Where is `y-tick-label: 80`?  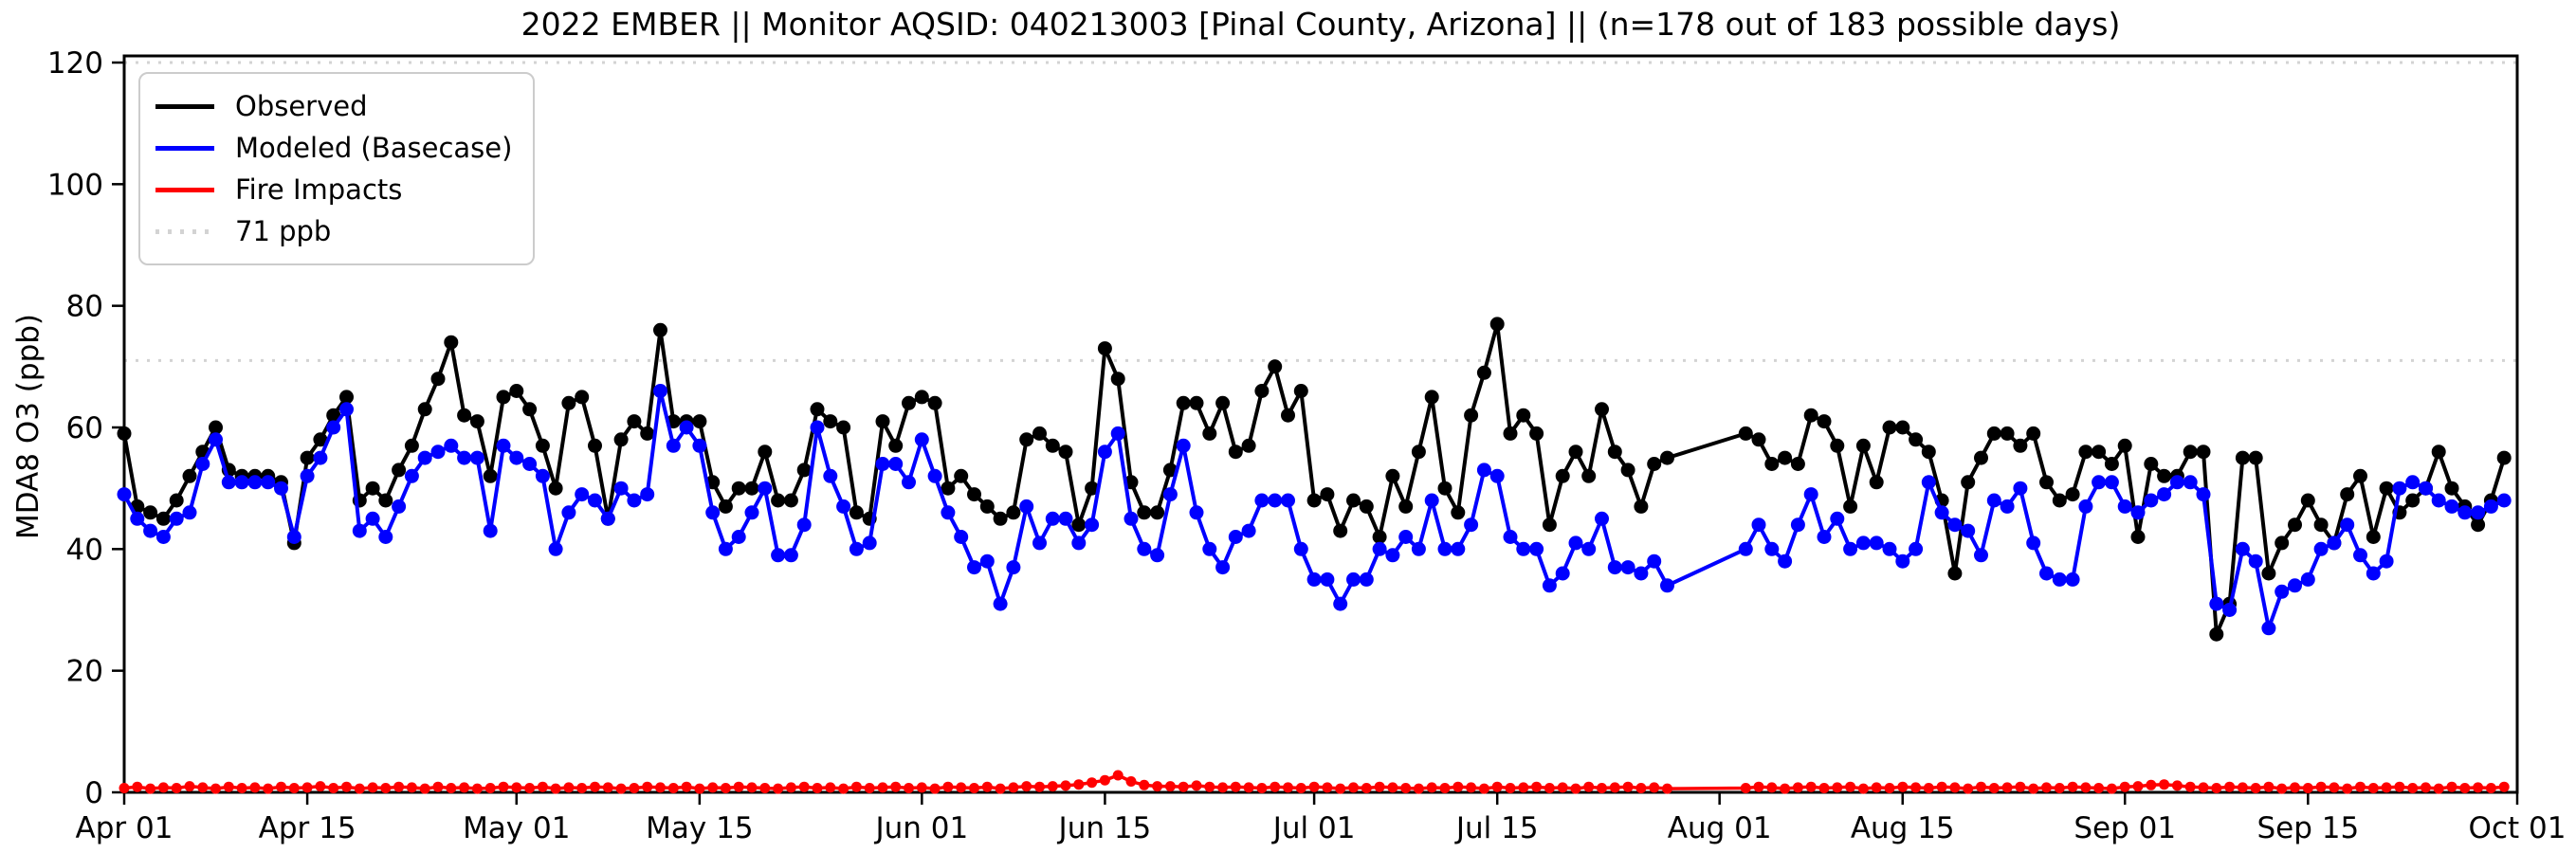 y-tick-label: 80 is located at coordinates (84, 307).